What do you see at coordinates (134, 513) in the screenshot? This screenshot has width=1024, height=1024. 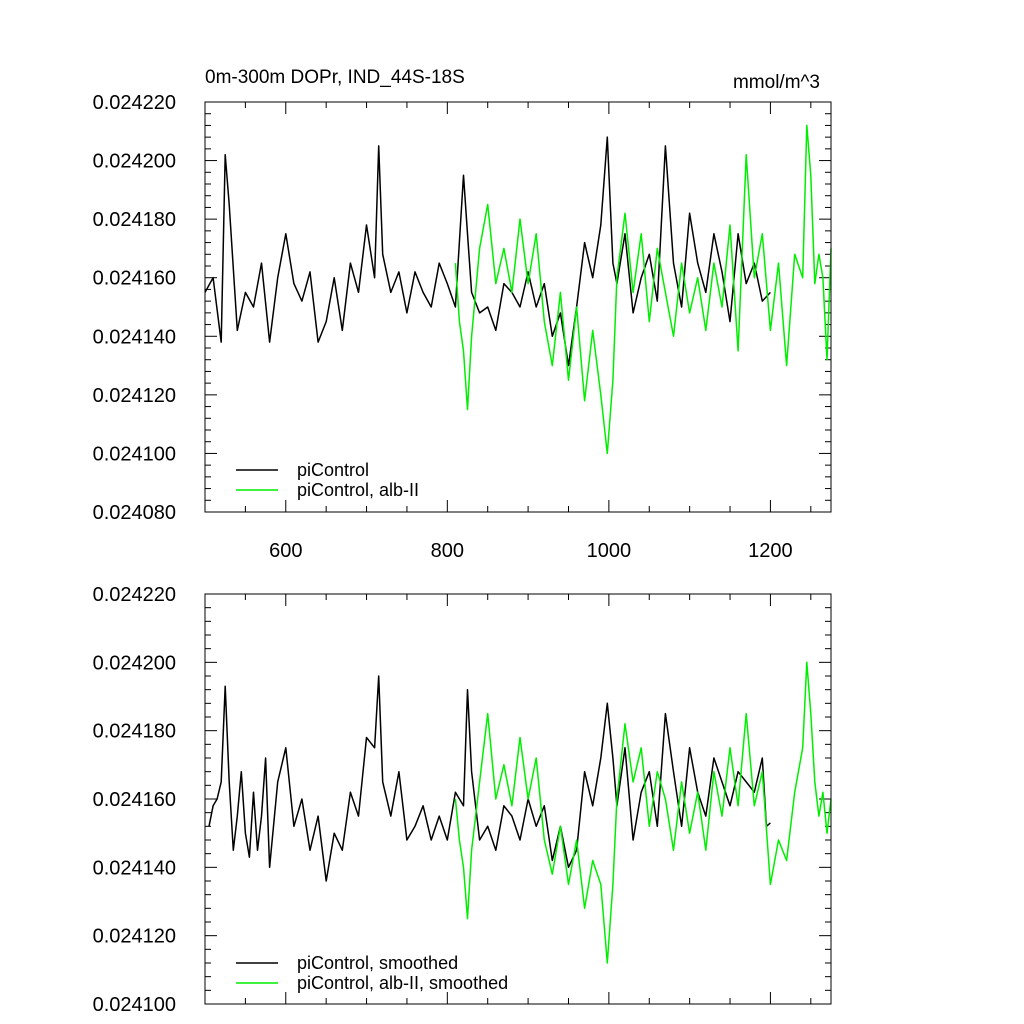 I see `y-tick-label: 0.024080` at bounding box center [134, 513].